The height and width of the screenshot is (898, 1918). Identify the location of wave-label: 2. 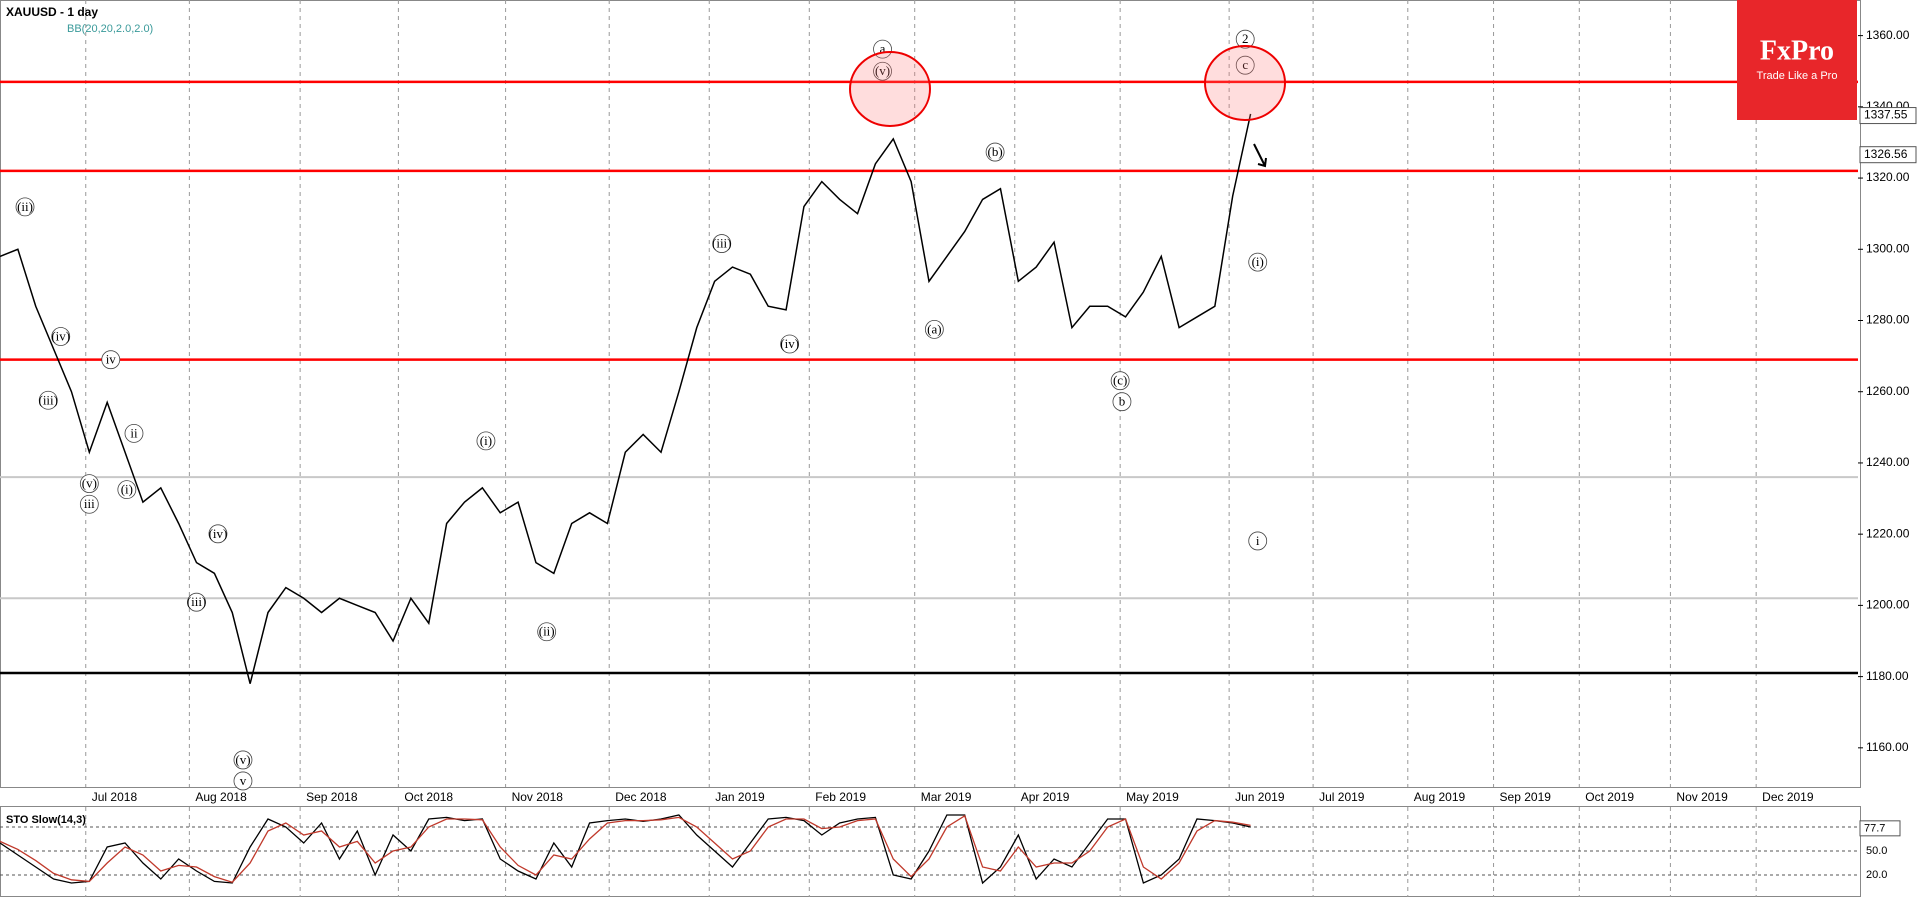
(1245, 38).